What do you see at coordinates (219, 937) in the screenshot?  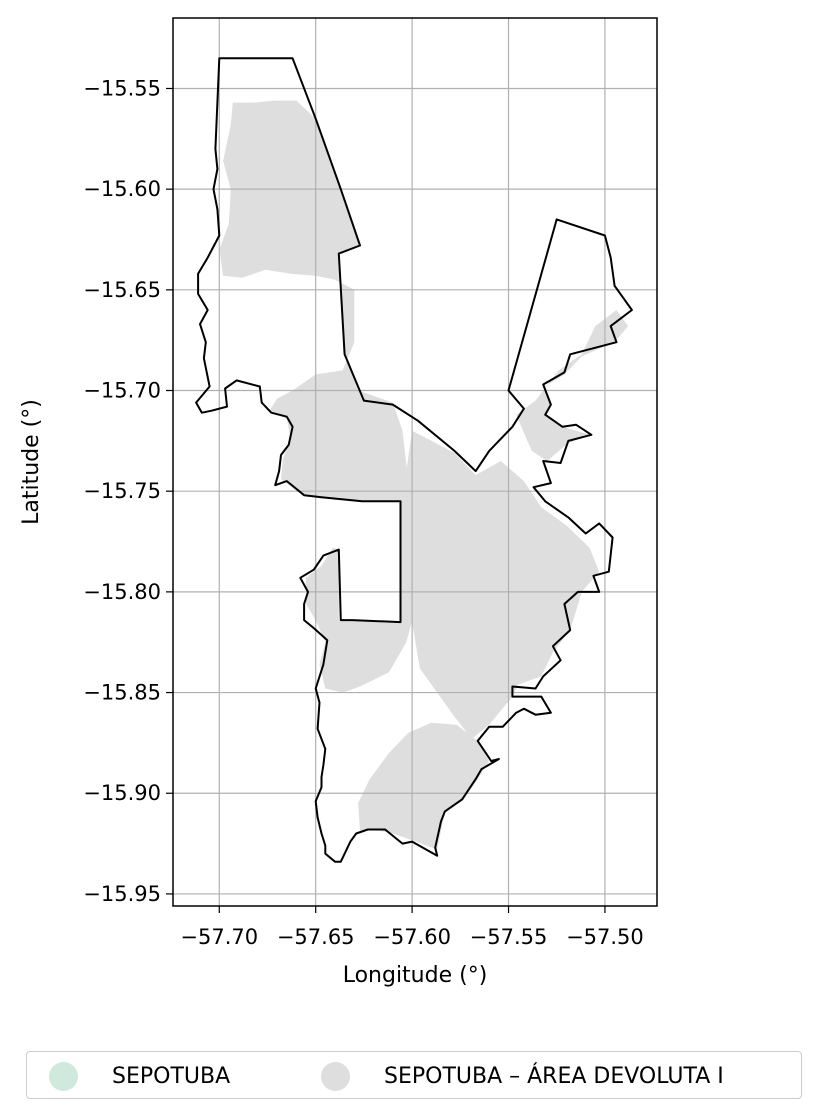 I see `x-tick-label: −57.70` at bounding box center [219, 937].